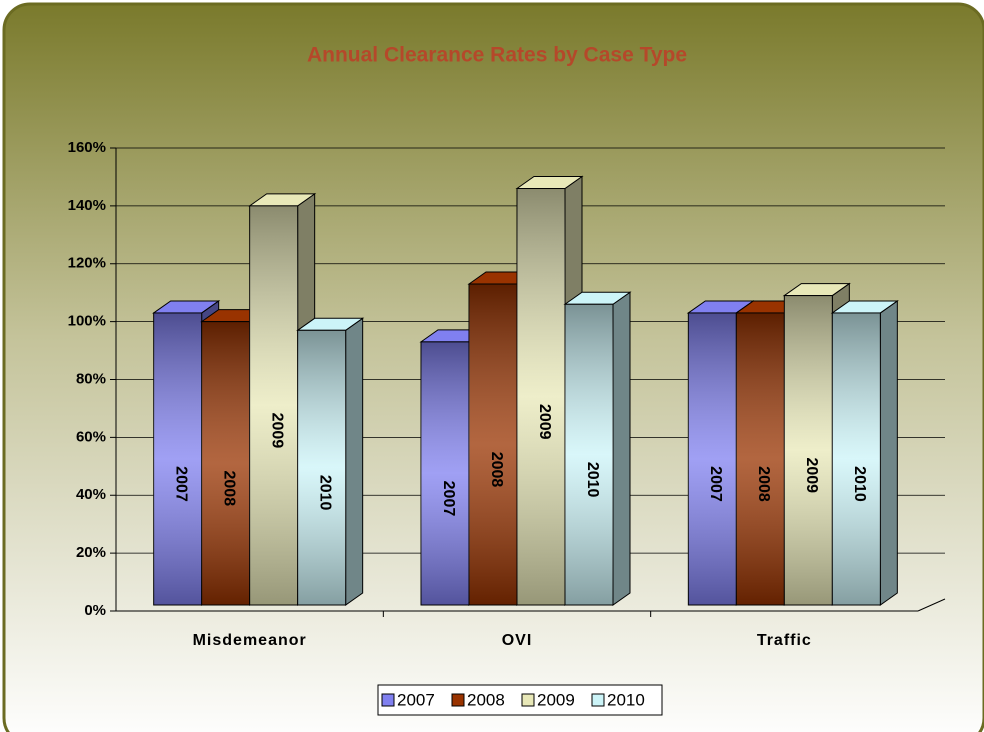 Image resolution: width=984 pixels, height=732 pixels. Describe the element at coordinates (87, 205) in the screenshot. I see `y-tick-label: 140%` at that location.